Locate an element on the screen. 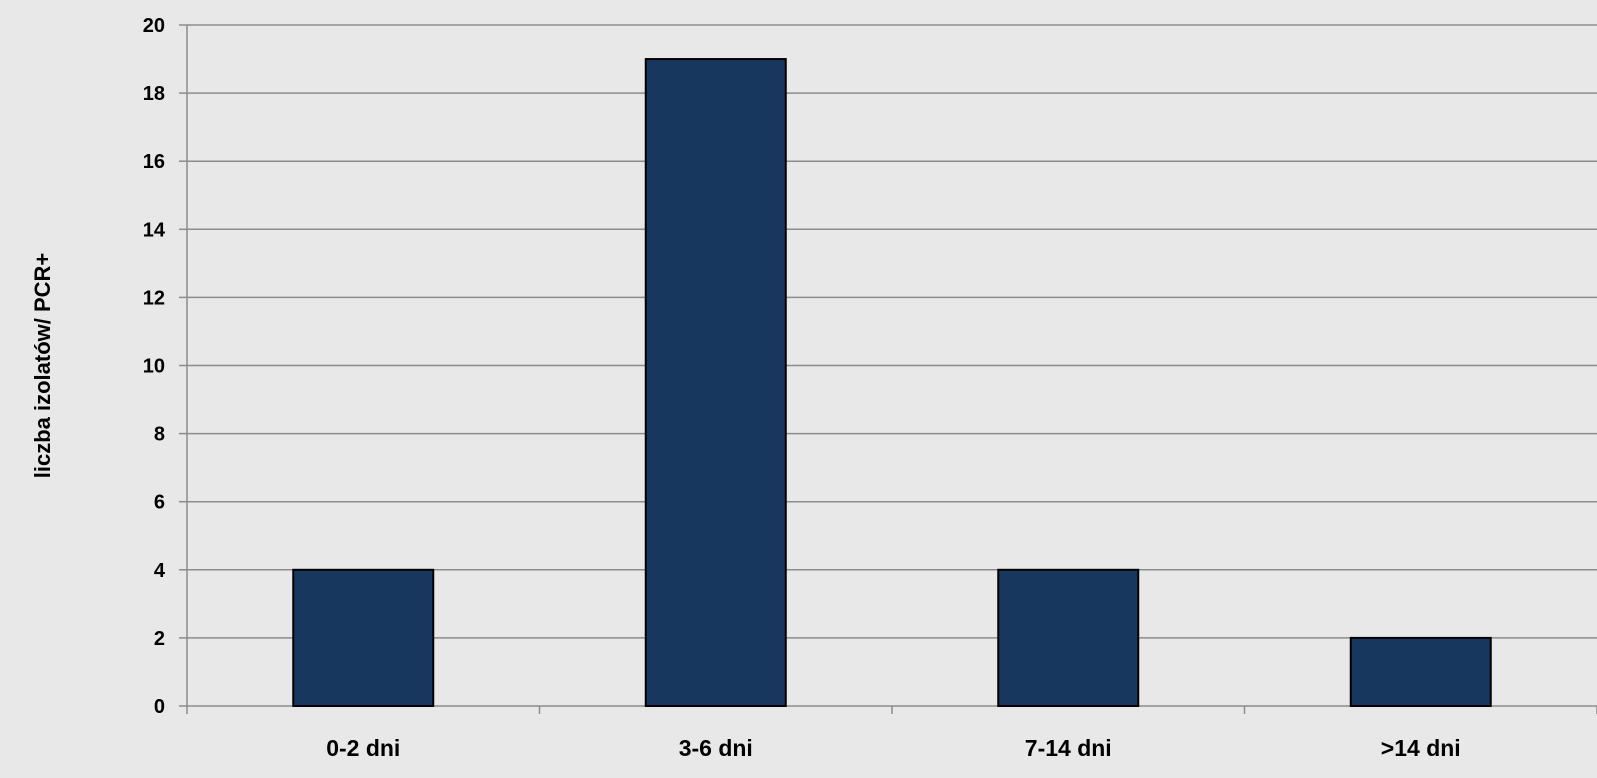  x-tick-label: 7-14 dni is located at coordinates (1068, 748).